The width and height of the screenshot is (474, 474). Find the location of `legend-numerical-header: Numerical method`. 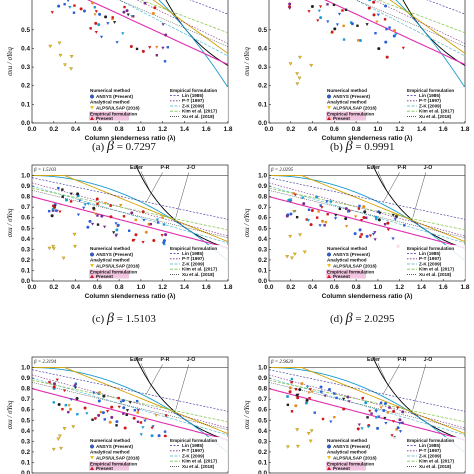

legend-numerical-header: Numerical method is located at coordinates (110, 90).